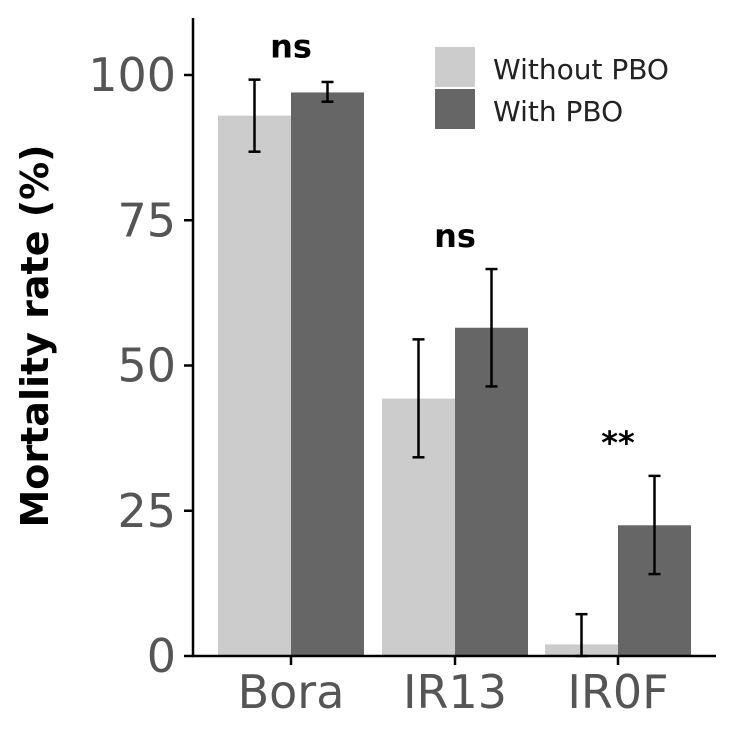 Image resolution: width=733 pixels, height=733 pixels. What do you see at coordinates (254, 115) in the screenshot?
I see `error-bar-bora-without-pbo` at bounding box center [254, 115].